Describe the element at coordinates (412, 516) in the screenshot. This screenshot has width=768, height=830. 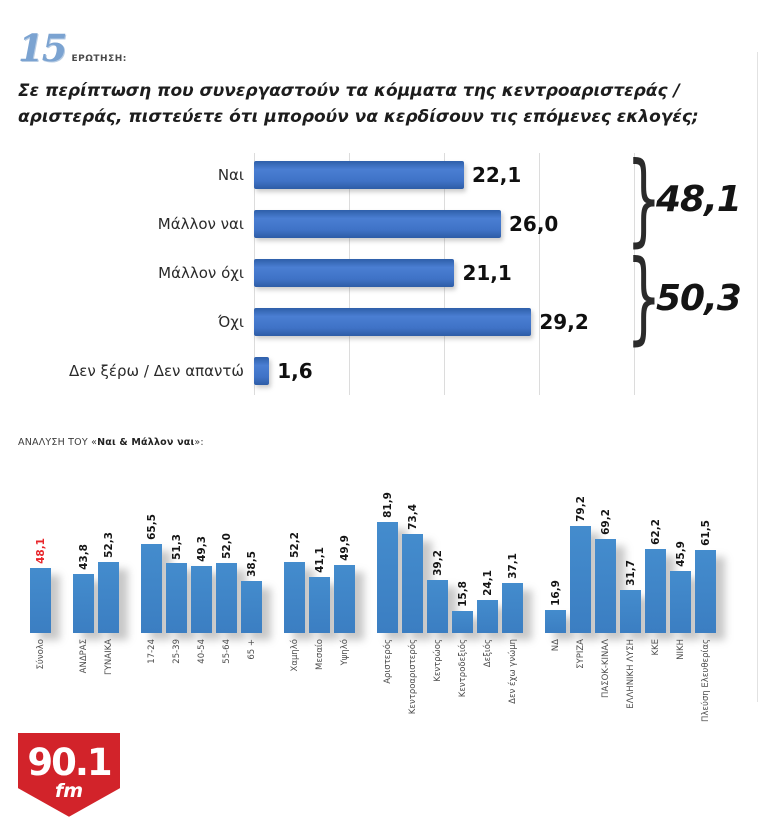
I see `value-label: 73,4` at that location.